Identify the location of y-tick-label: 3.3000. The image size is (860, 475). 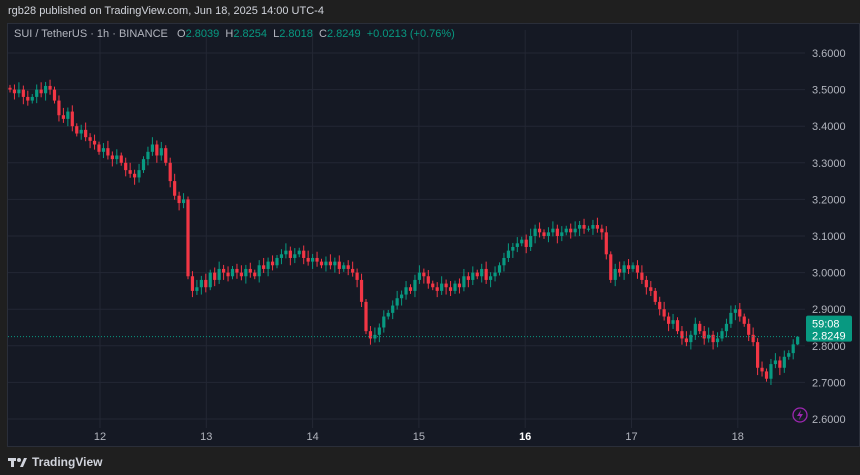
(829, 164).